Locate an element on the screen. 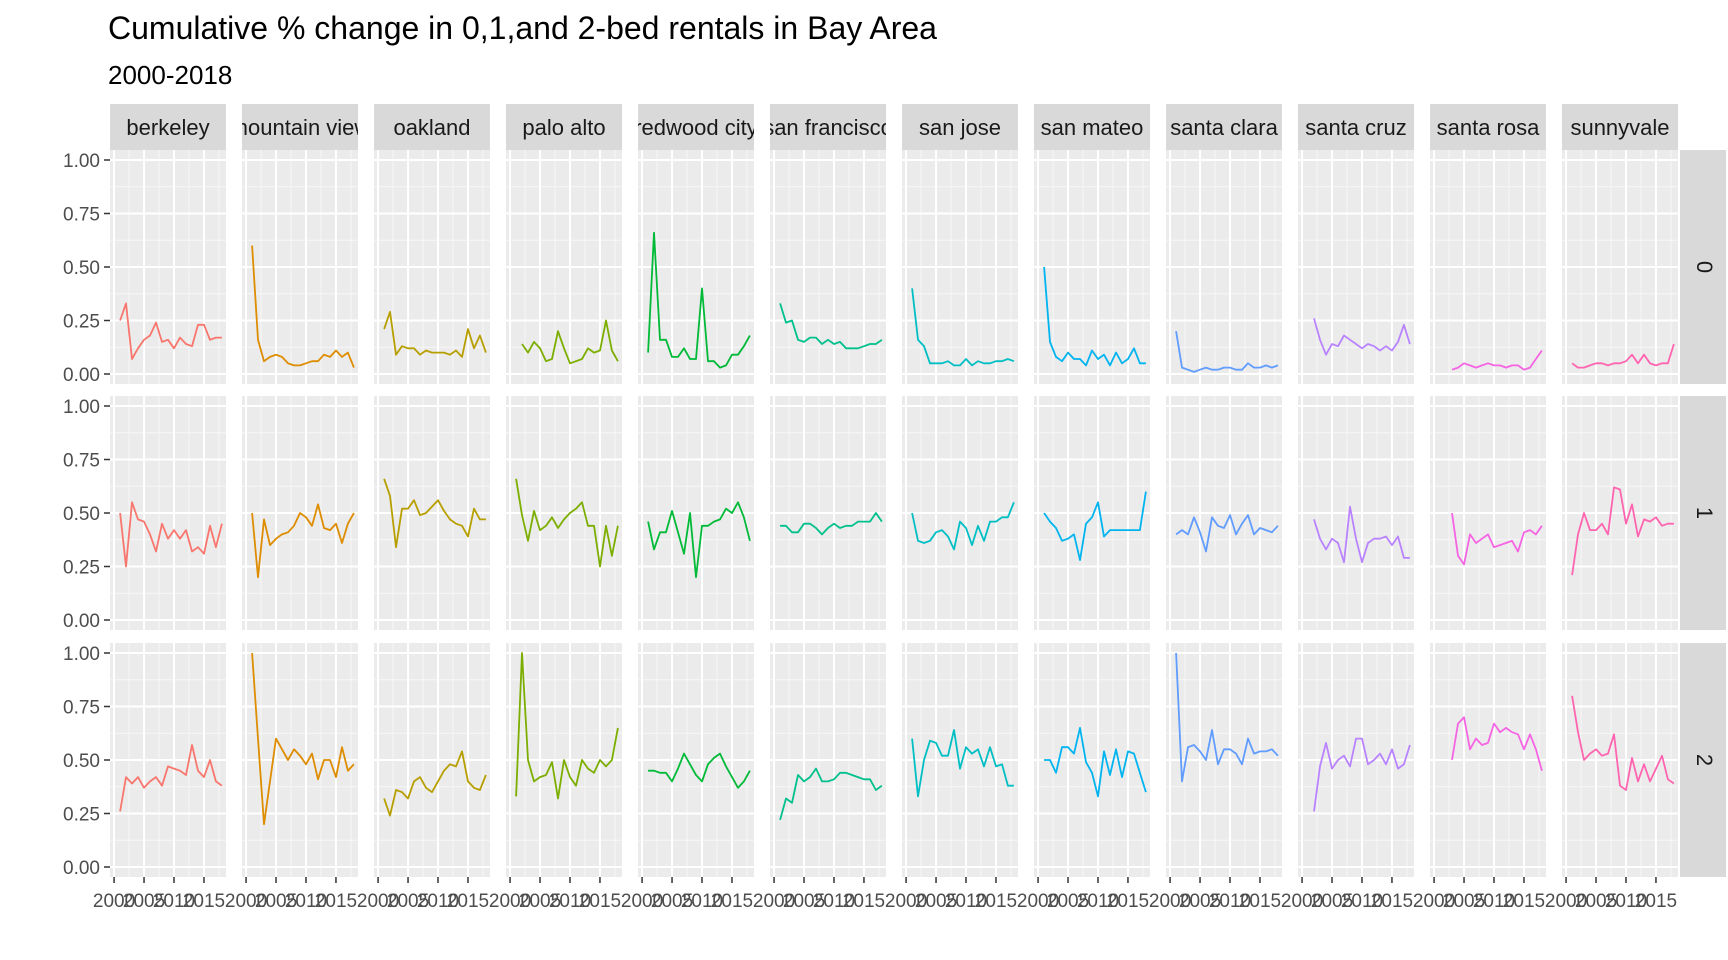 The image size is (1728, 960). row-strip-label: 1 is located at coordinates (1704, 513).